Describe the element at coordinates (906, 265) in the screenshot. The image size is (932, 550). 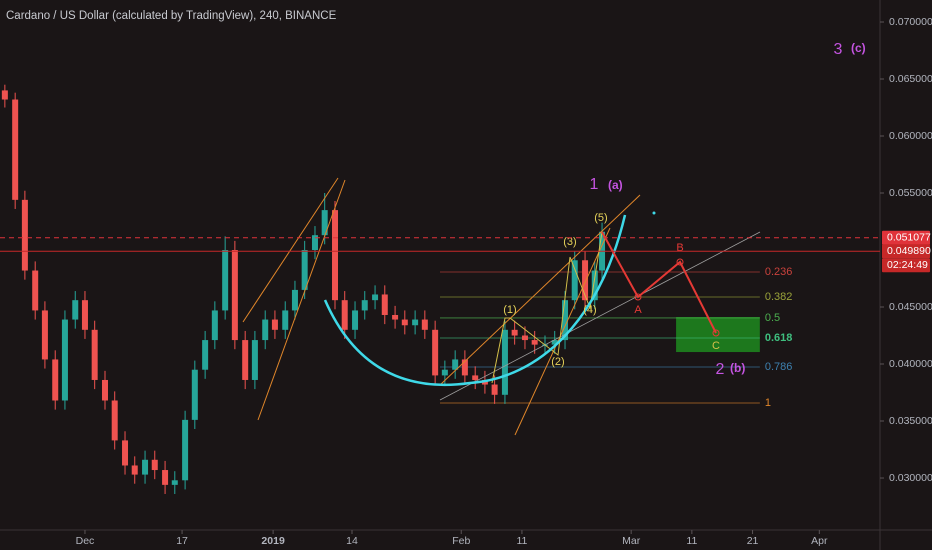
I see `countdown-tag` at that location.